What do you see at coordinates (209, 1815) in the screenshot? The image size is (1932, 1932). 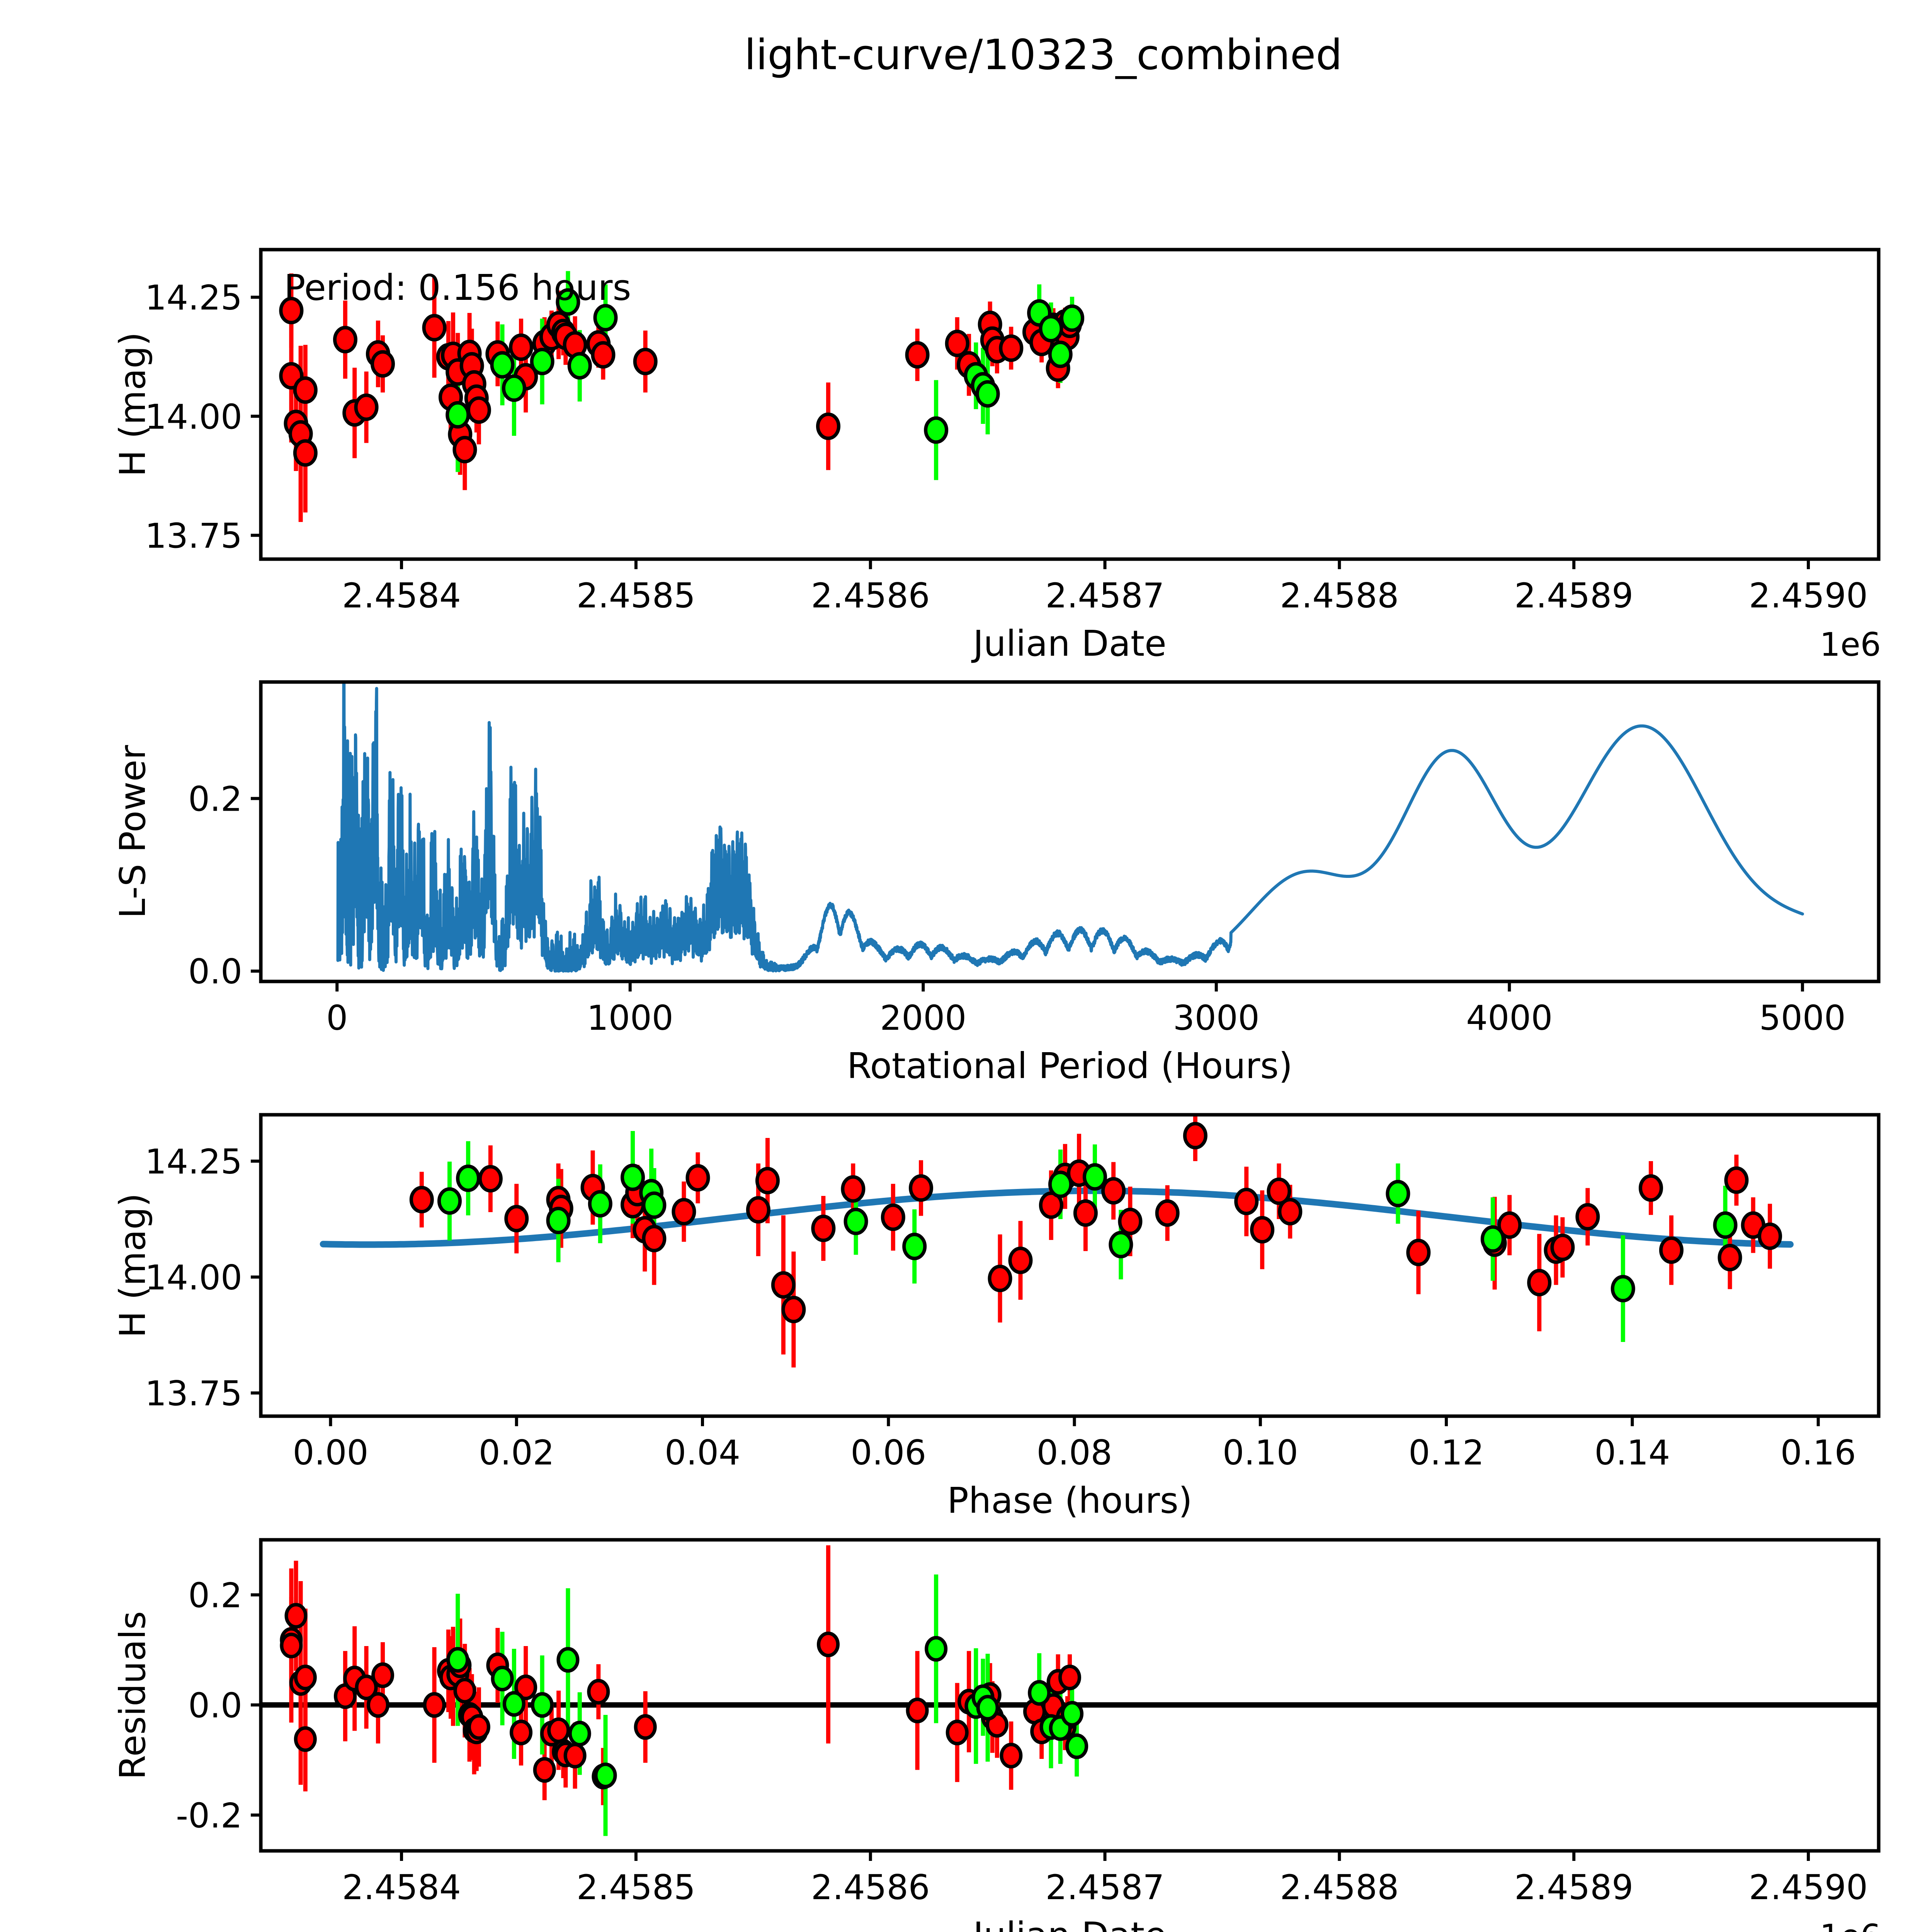 I see `y-tick-label: -0.2` at bounding box center [209, 1815].